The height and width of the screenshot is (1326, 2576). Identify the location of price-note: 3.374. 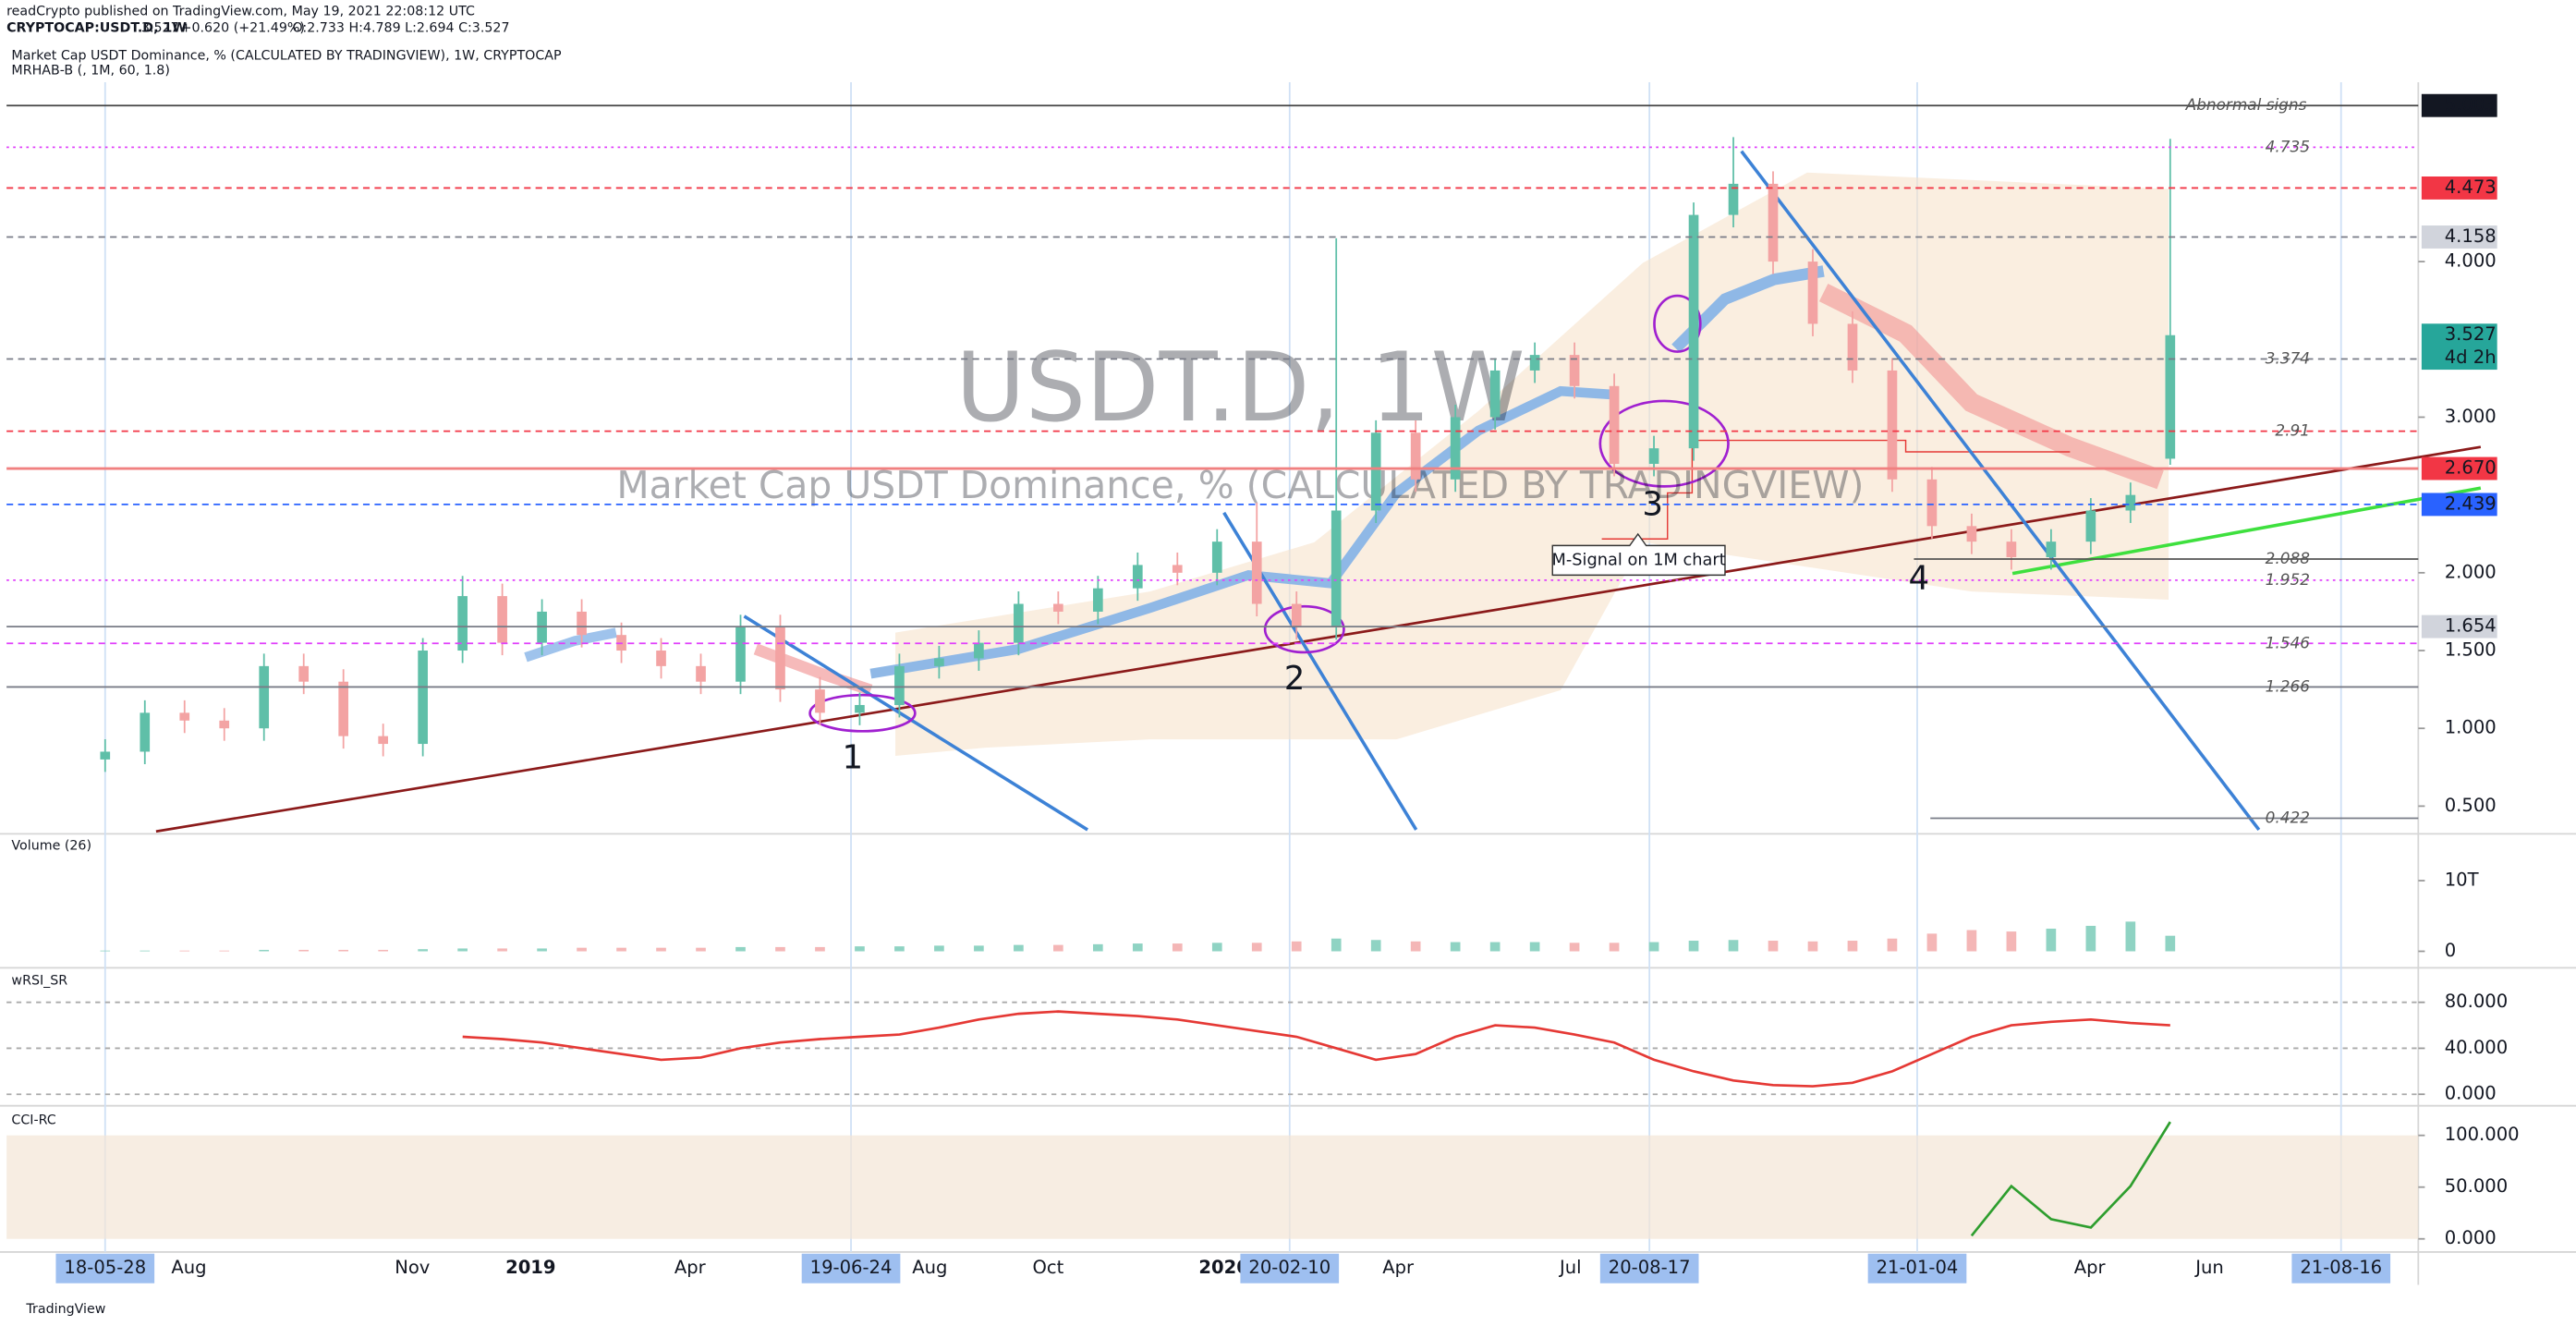
(2288, 357).